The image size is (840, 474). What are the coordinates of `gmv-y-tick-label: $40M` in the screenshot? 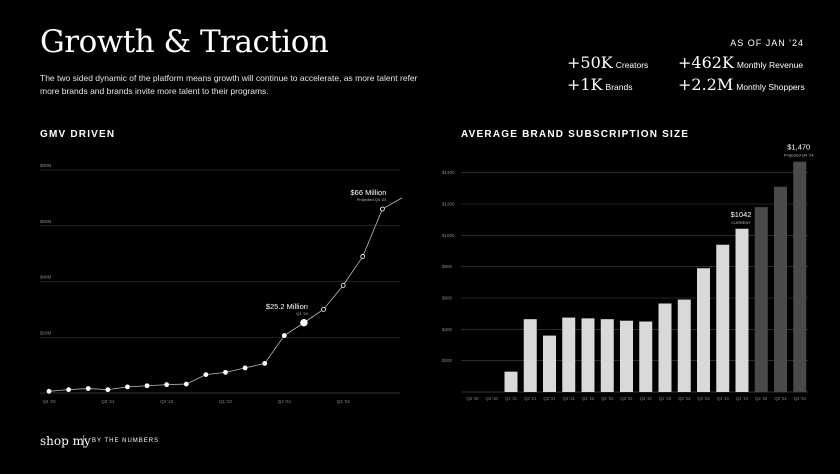 It's located at (46, 277).